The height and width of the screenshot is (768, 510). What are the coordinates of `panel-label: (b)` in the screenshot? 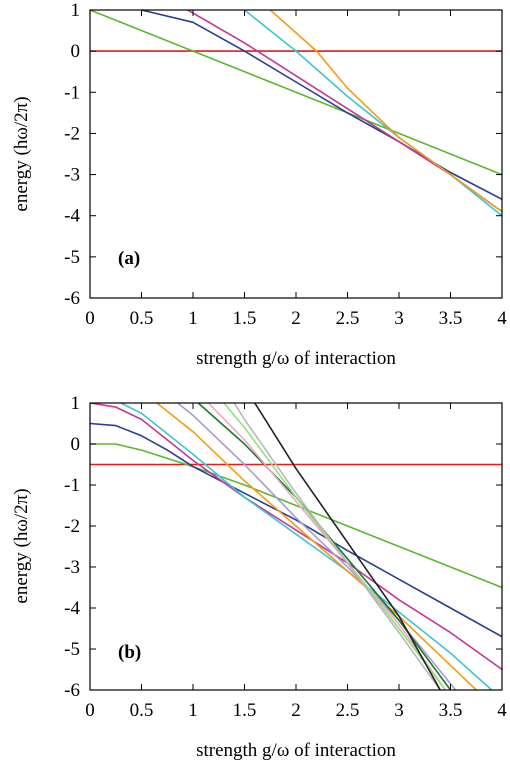 It's located at (129, 652).